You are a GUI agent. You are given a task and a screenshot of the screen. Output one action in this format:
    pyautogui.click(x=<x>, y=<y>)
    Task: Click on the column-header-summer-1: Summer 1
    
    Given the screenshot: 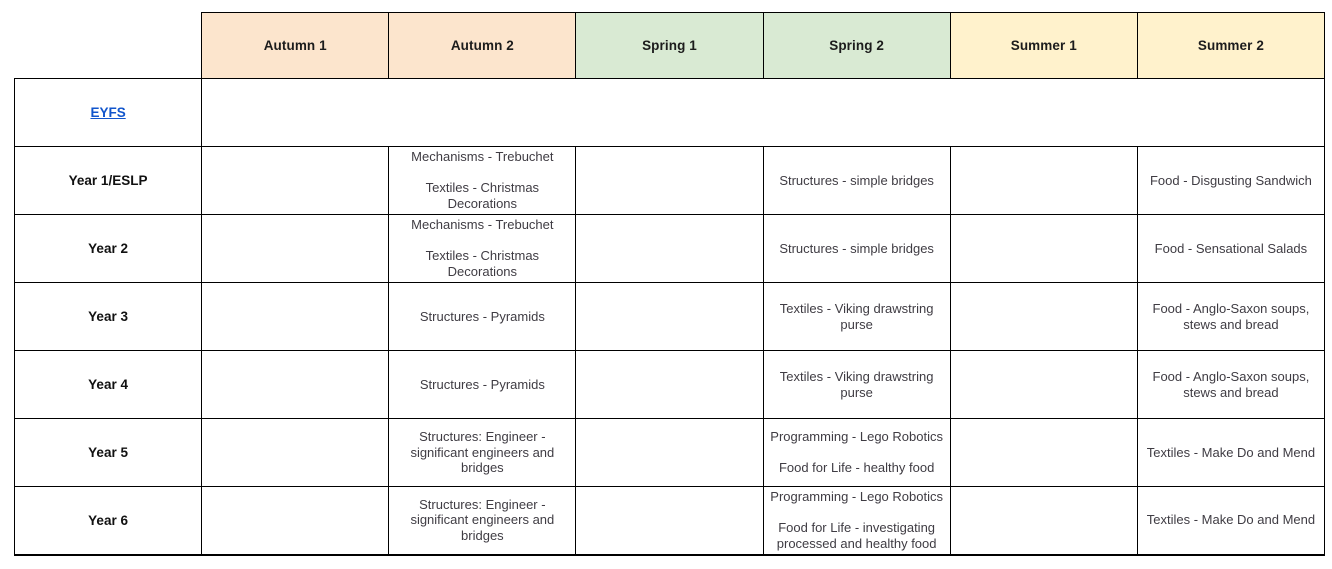 What is the action you would take?
    pyautogui.click(x=1043, y=45)
    